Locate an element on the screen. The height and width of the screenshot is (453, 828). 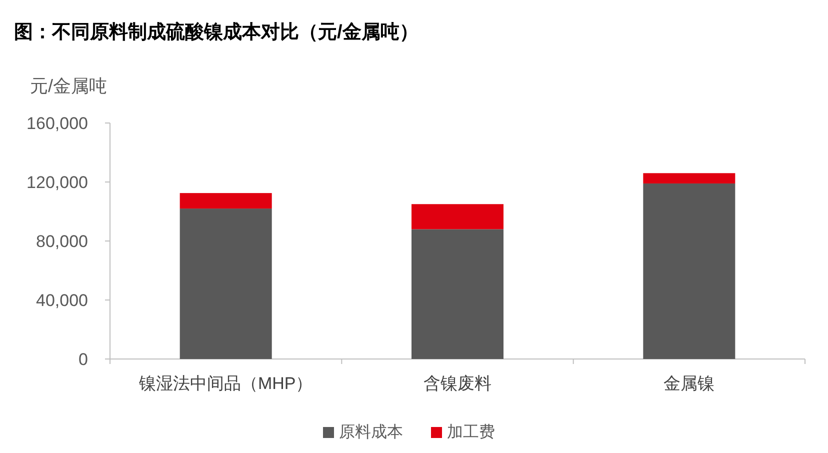
legend-label: 原料成本 is located at coordinates (371, 432).